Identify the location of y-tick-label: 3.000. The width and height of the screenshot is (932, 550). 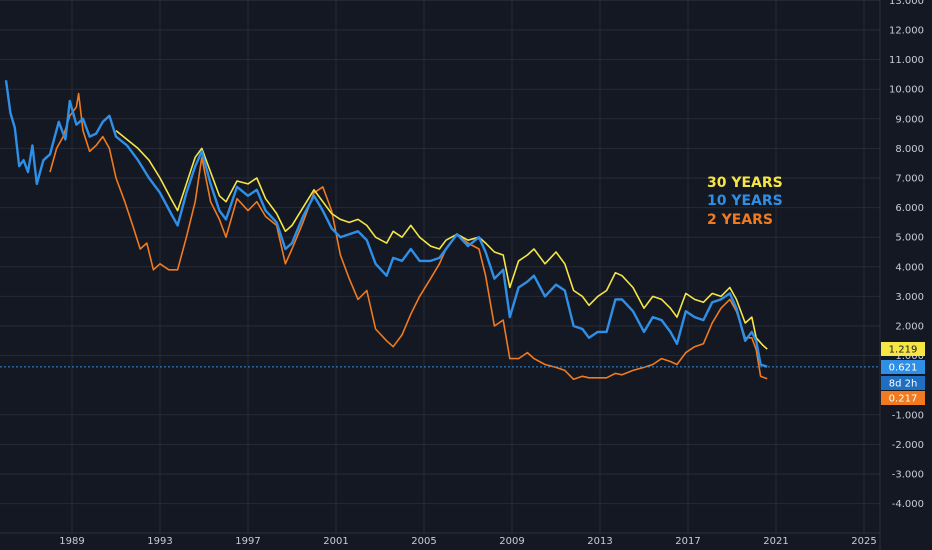
(909, 297).